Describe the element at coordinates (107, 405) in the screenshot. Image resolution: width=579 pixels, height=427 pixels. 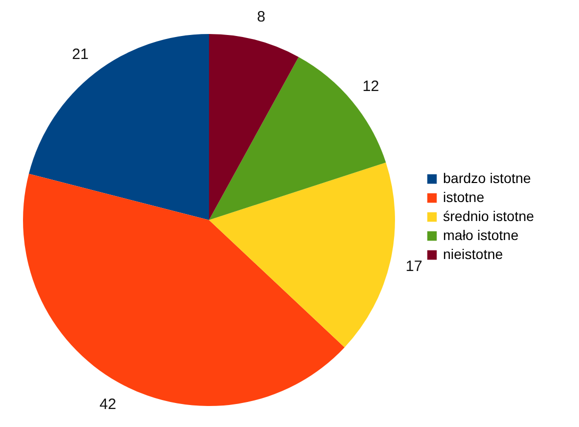
I see `data-label: 42` at that location.